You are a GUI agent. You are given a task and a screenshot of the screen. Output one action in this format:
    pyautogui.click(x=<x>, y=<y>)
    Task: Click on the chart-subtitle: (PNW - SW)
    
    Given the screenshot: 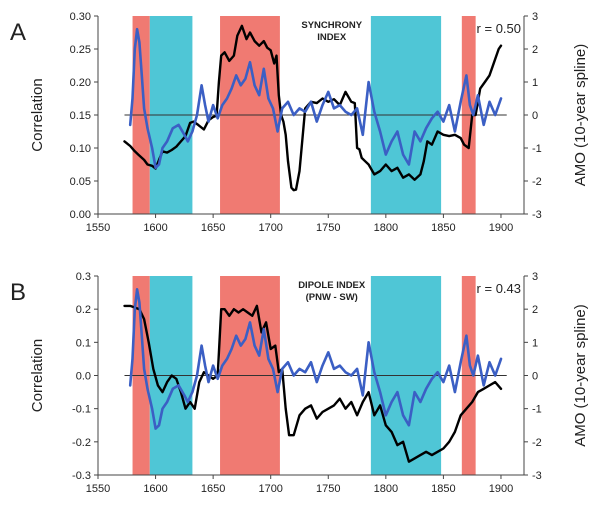 What is the action you would take?
    pyautogui.click(x=332, y=297)
    